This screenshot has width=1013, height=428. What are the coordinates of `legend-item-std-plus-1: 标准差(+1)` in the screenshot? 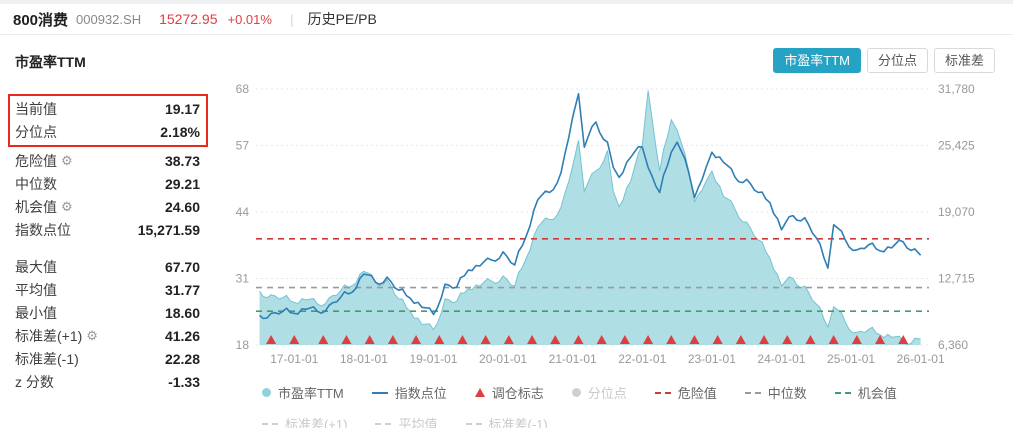 It's located at (304, 421).